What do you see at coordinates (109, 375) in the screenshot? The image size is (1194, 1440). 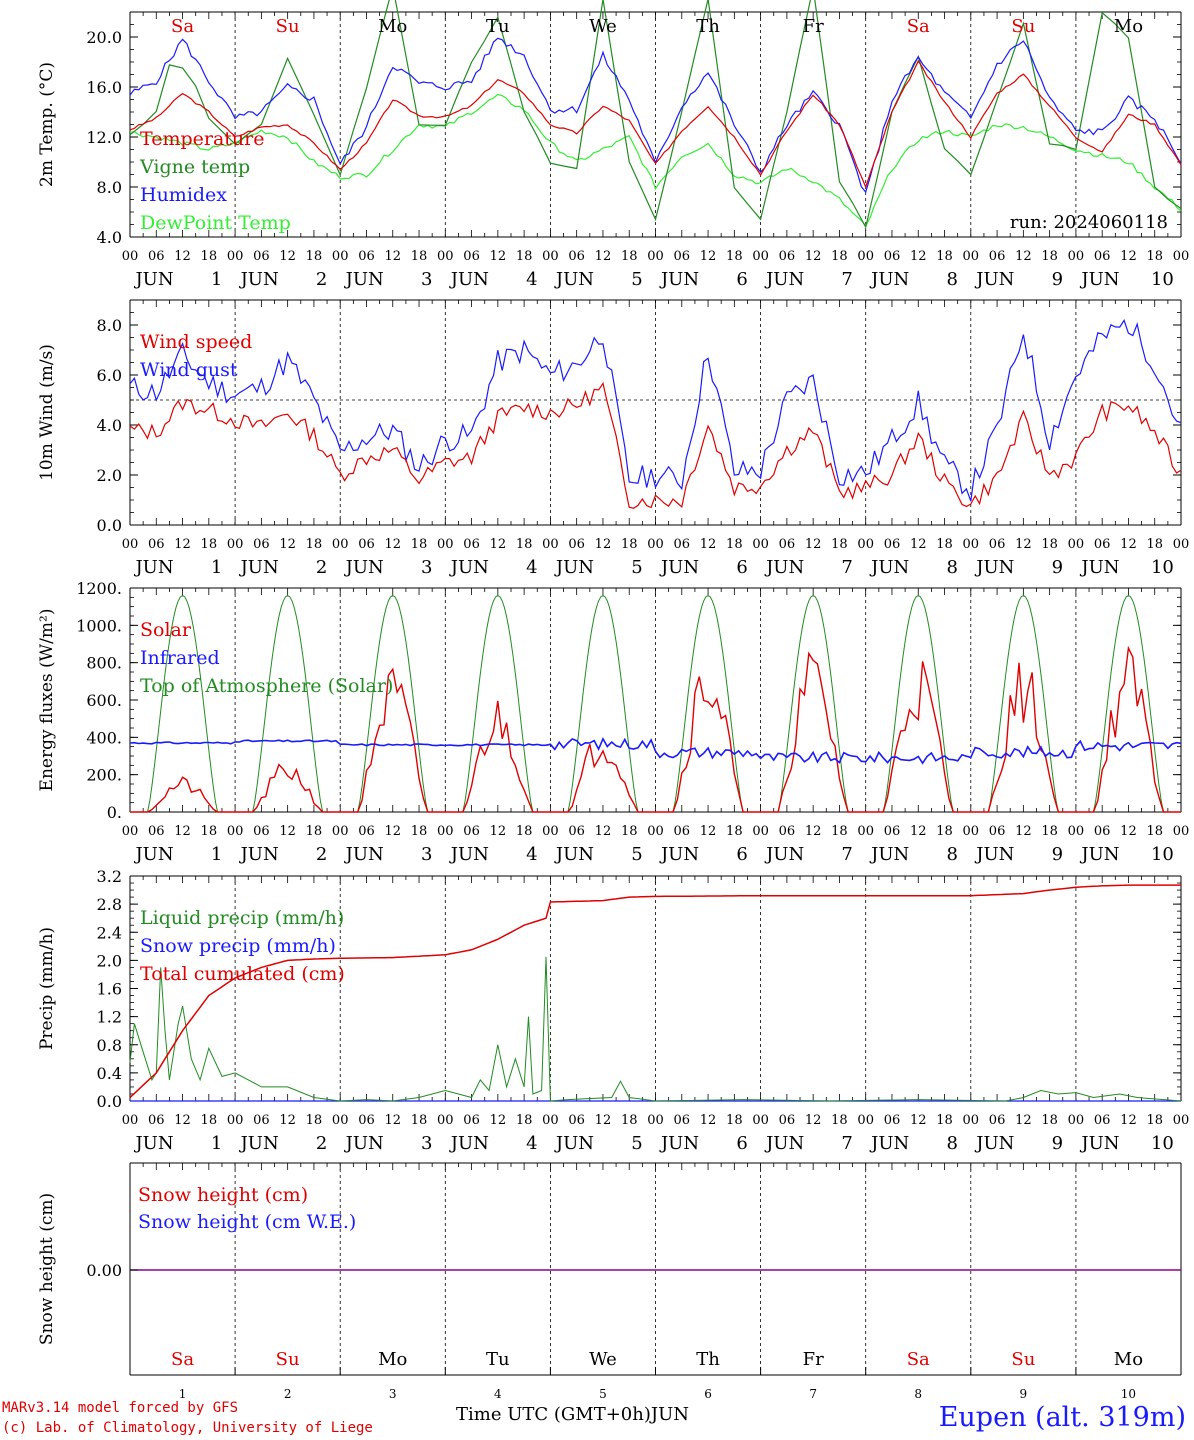 I see `y-tick-label: 6.0` at bounding box center [109, 375].